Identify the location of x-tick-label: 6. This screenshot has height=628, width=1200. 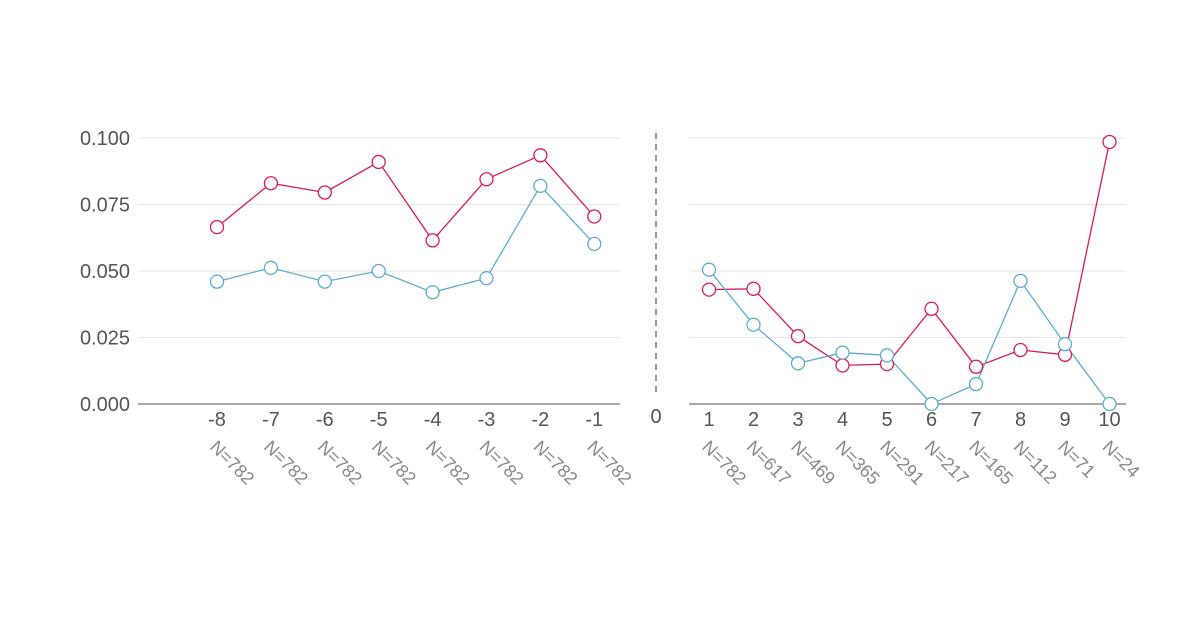
(931, 420).